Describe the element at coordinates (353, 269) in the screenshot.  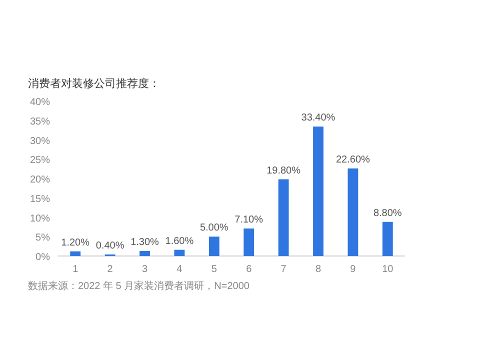
I see `x-tick-label: 9` at that location.